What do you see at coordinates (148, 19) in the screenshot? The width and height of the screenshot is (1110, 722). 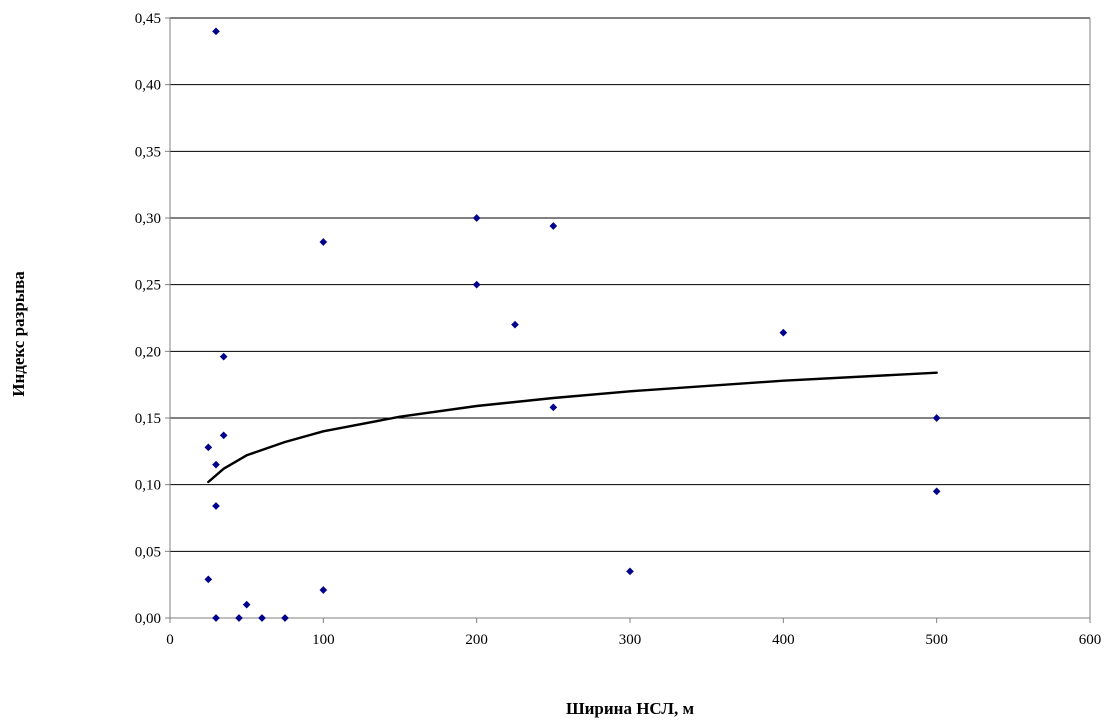 I see `y-tick-label-9: 0,45` at bounding box center [148, 19].